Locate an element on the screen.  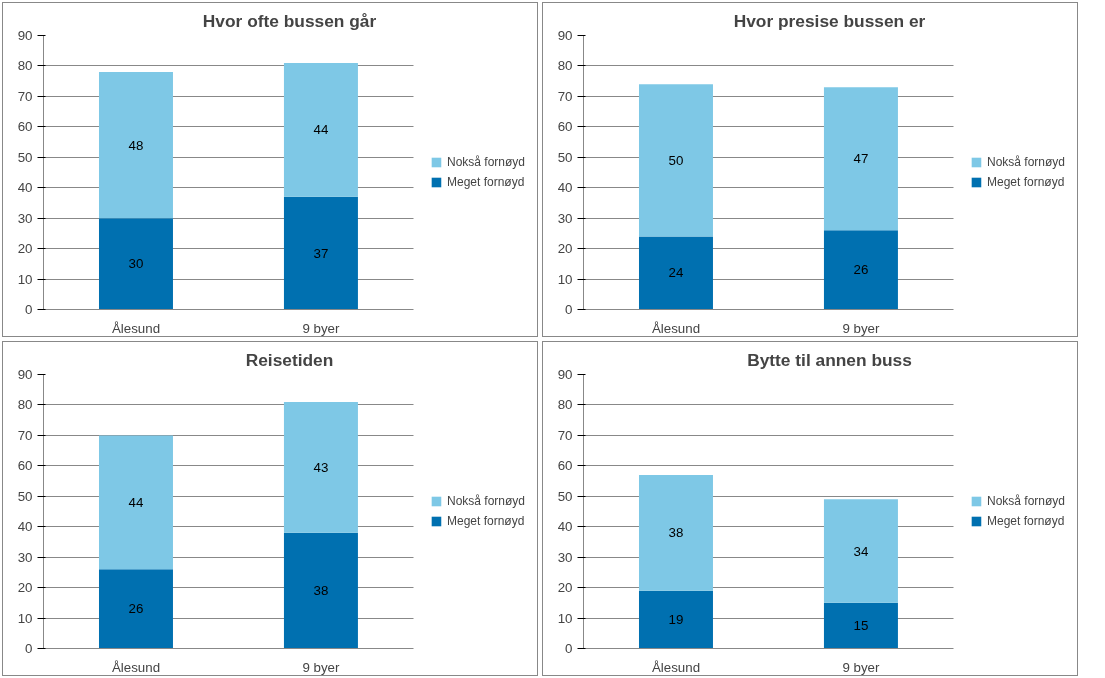
data-label: 47 is located at coordinates (861, 159).